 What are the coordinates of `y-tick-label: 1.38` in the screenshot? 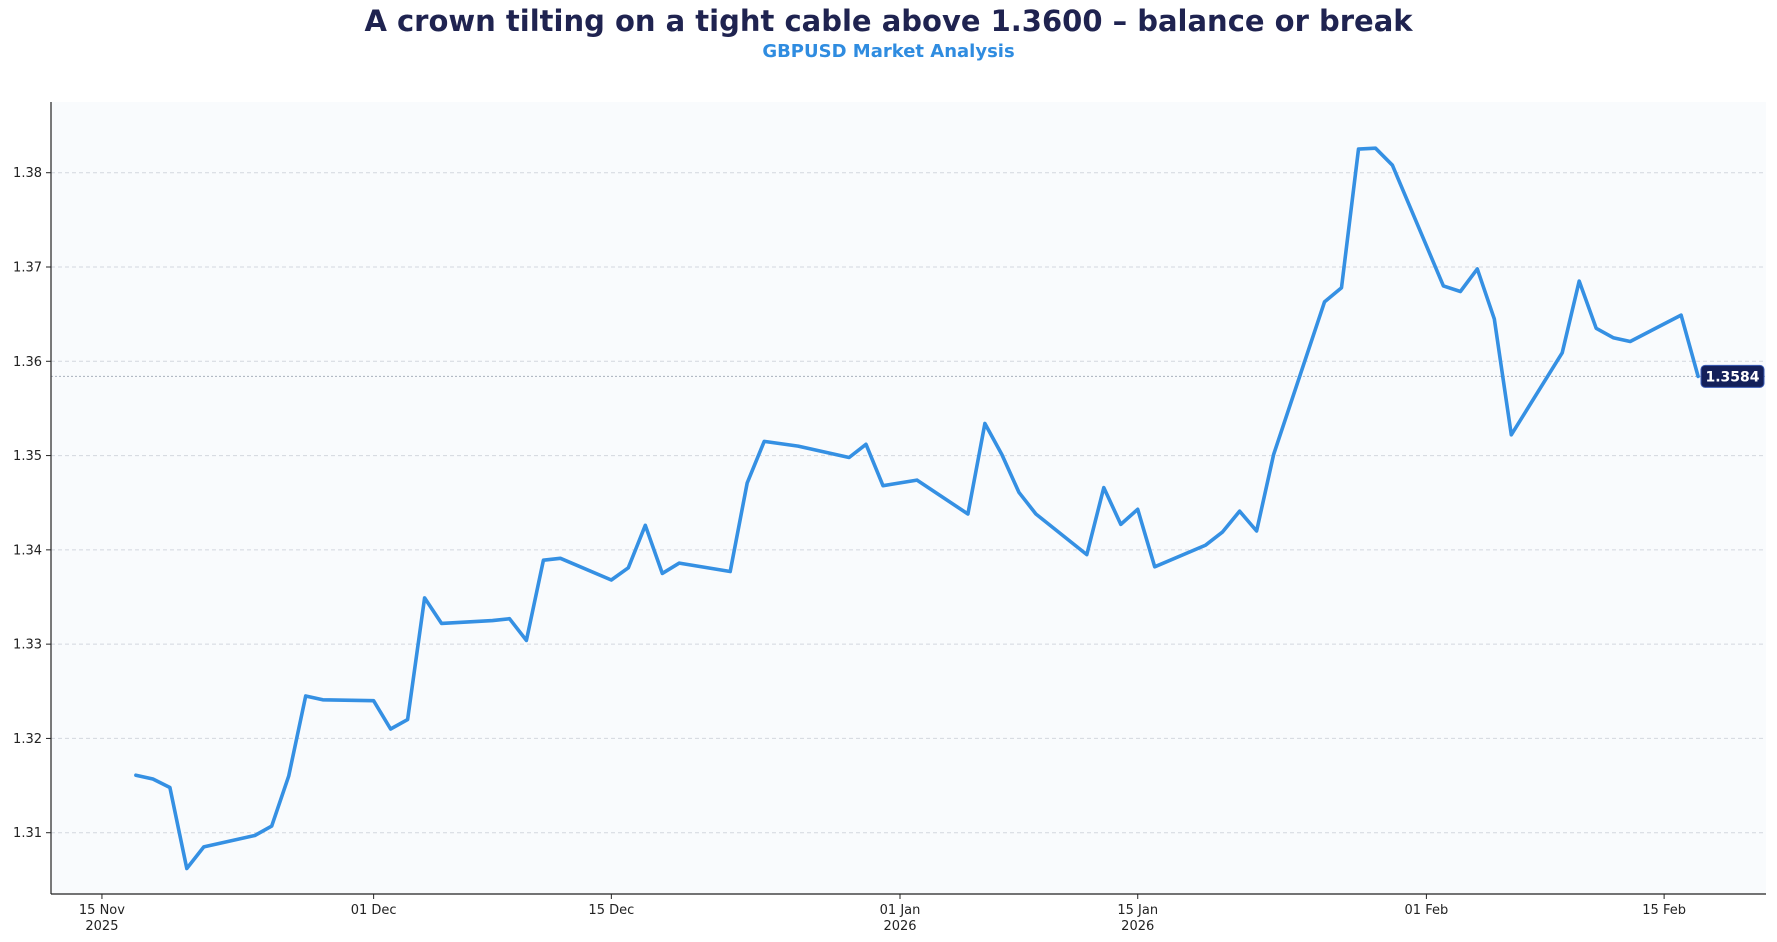 It's located at (27, 173).